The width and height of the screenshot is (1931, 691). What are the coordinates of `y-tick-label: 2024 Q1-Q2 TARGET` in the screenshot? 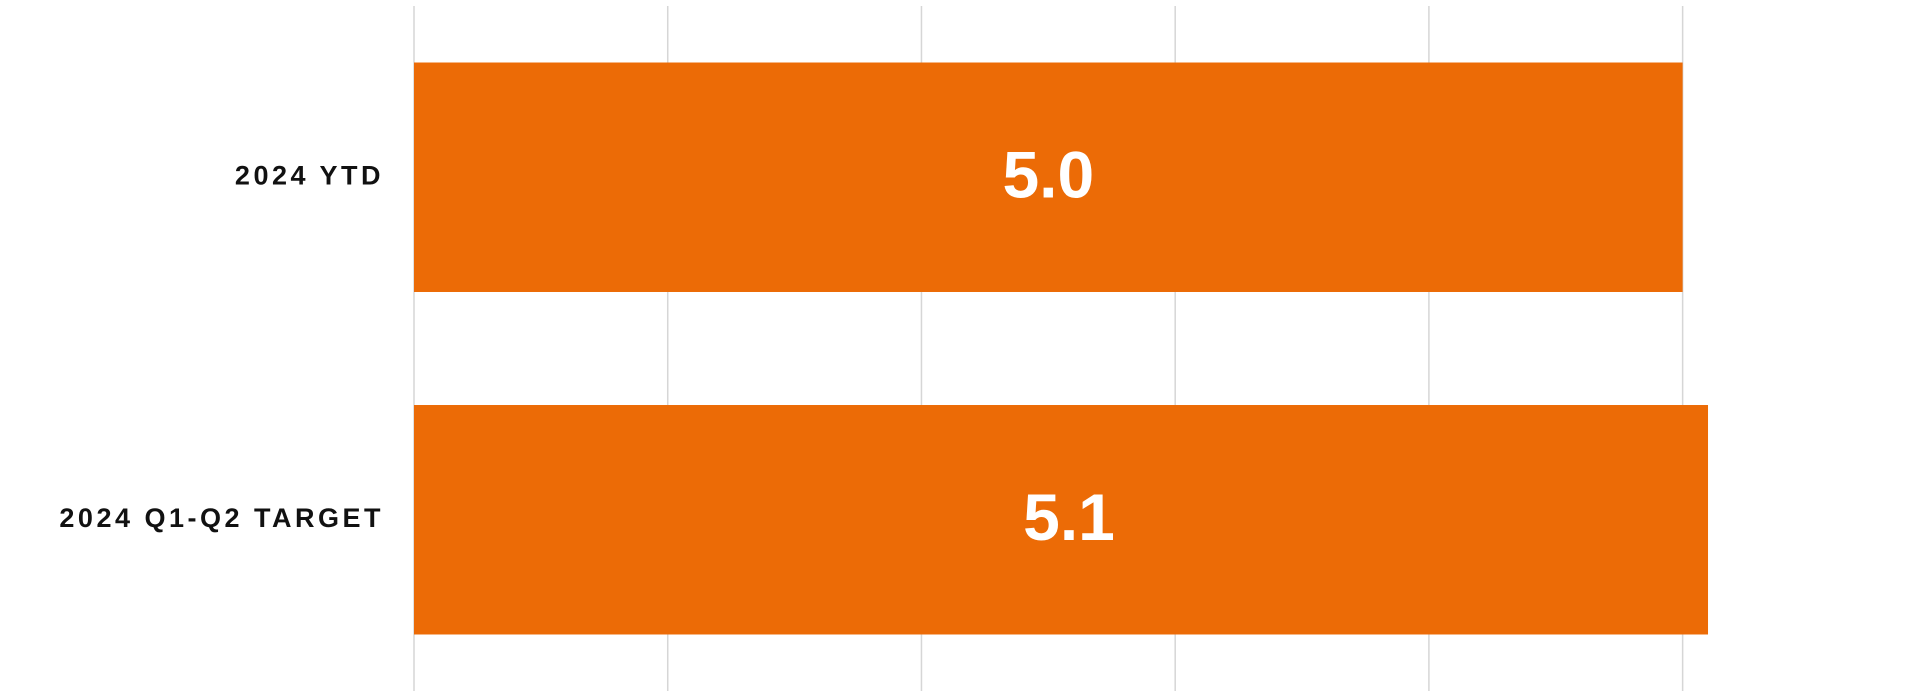 It's located at (221, 518).